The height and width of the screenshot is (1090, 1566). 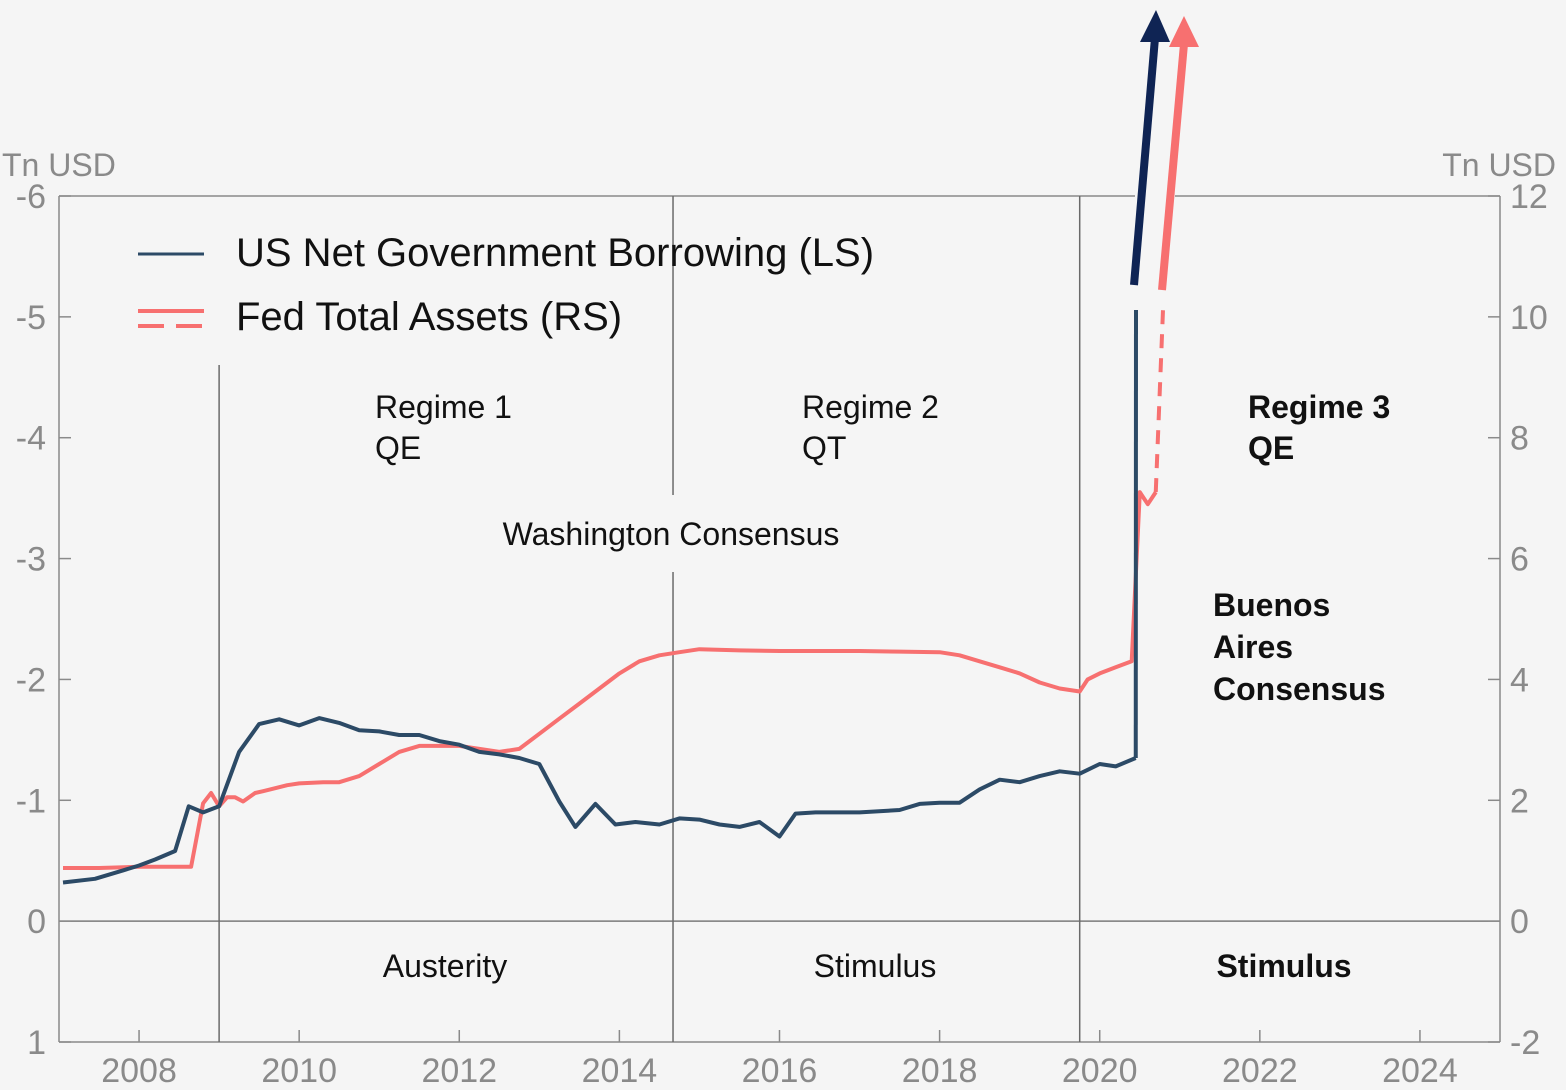 I want to click on right-tick-label: 2, so click(x=1519, y=801).